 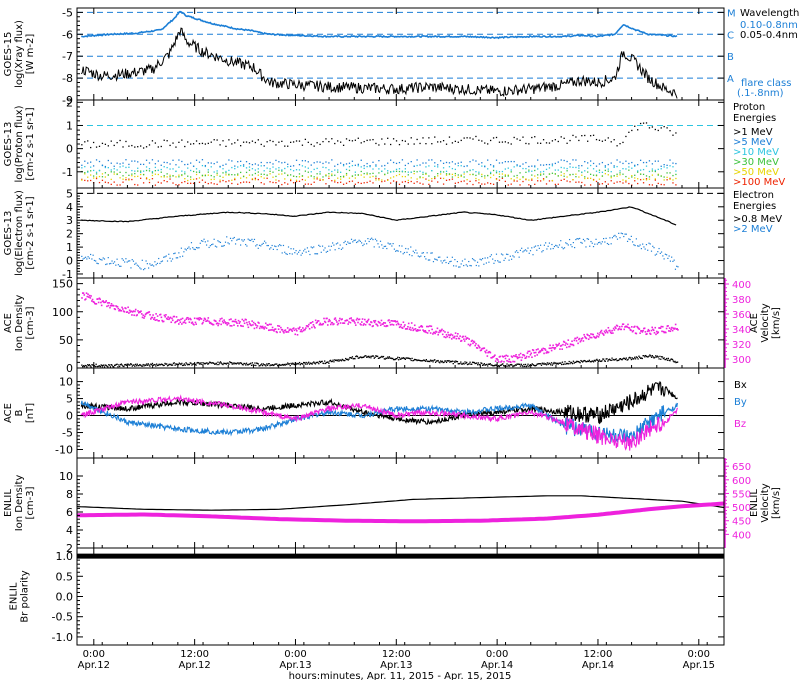 I want to click on y-tick-label: 100, so click(x=62, y=312).